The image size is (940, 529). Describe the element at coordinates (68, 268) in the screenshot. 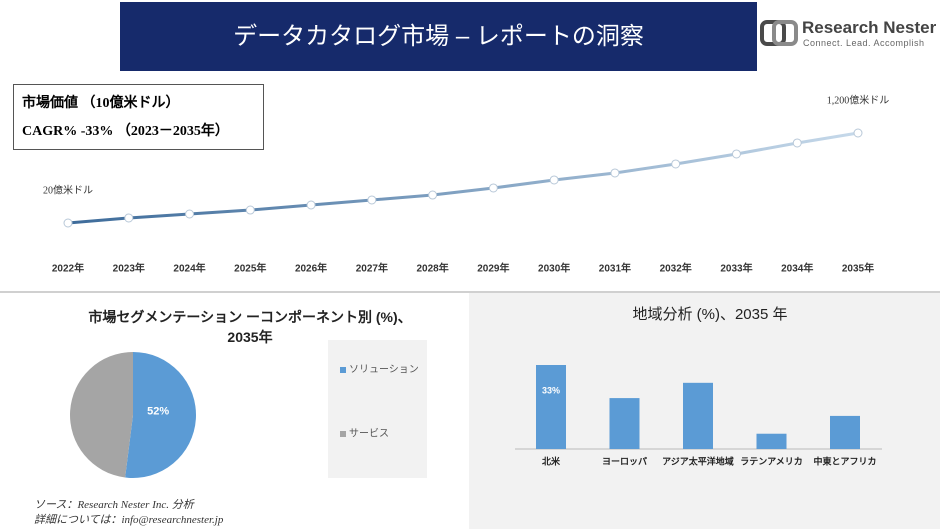

I see `x-tick-label: 2022年` at that location.